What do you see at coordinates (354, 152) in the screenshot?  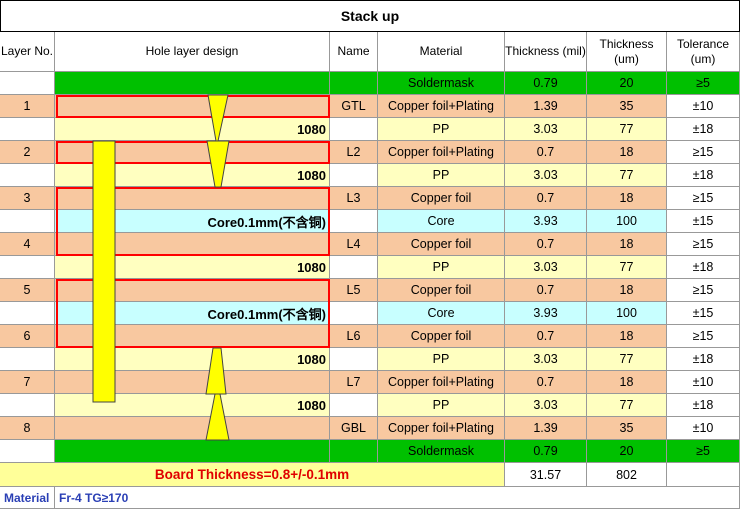 I see `layer-name: L2` at bounding box center [354, 152].